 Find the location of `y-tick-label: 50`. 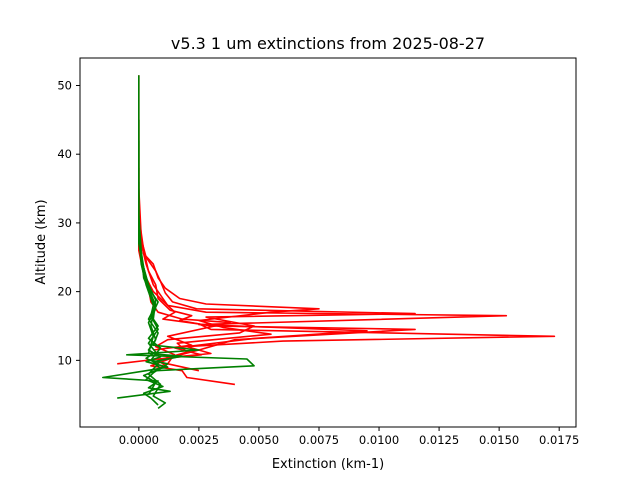

y-tick-label: 50 is located at coordinates (64, 85).